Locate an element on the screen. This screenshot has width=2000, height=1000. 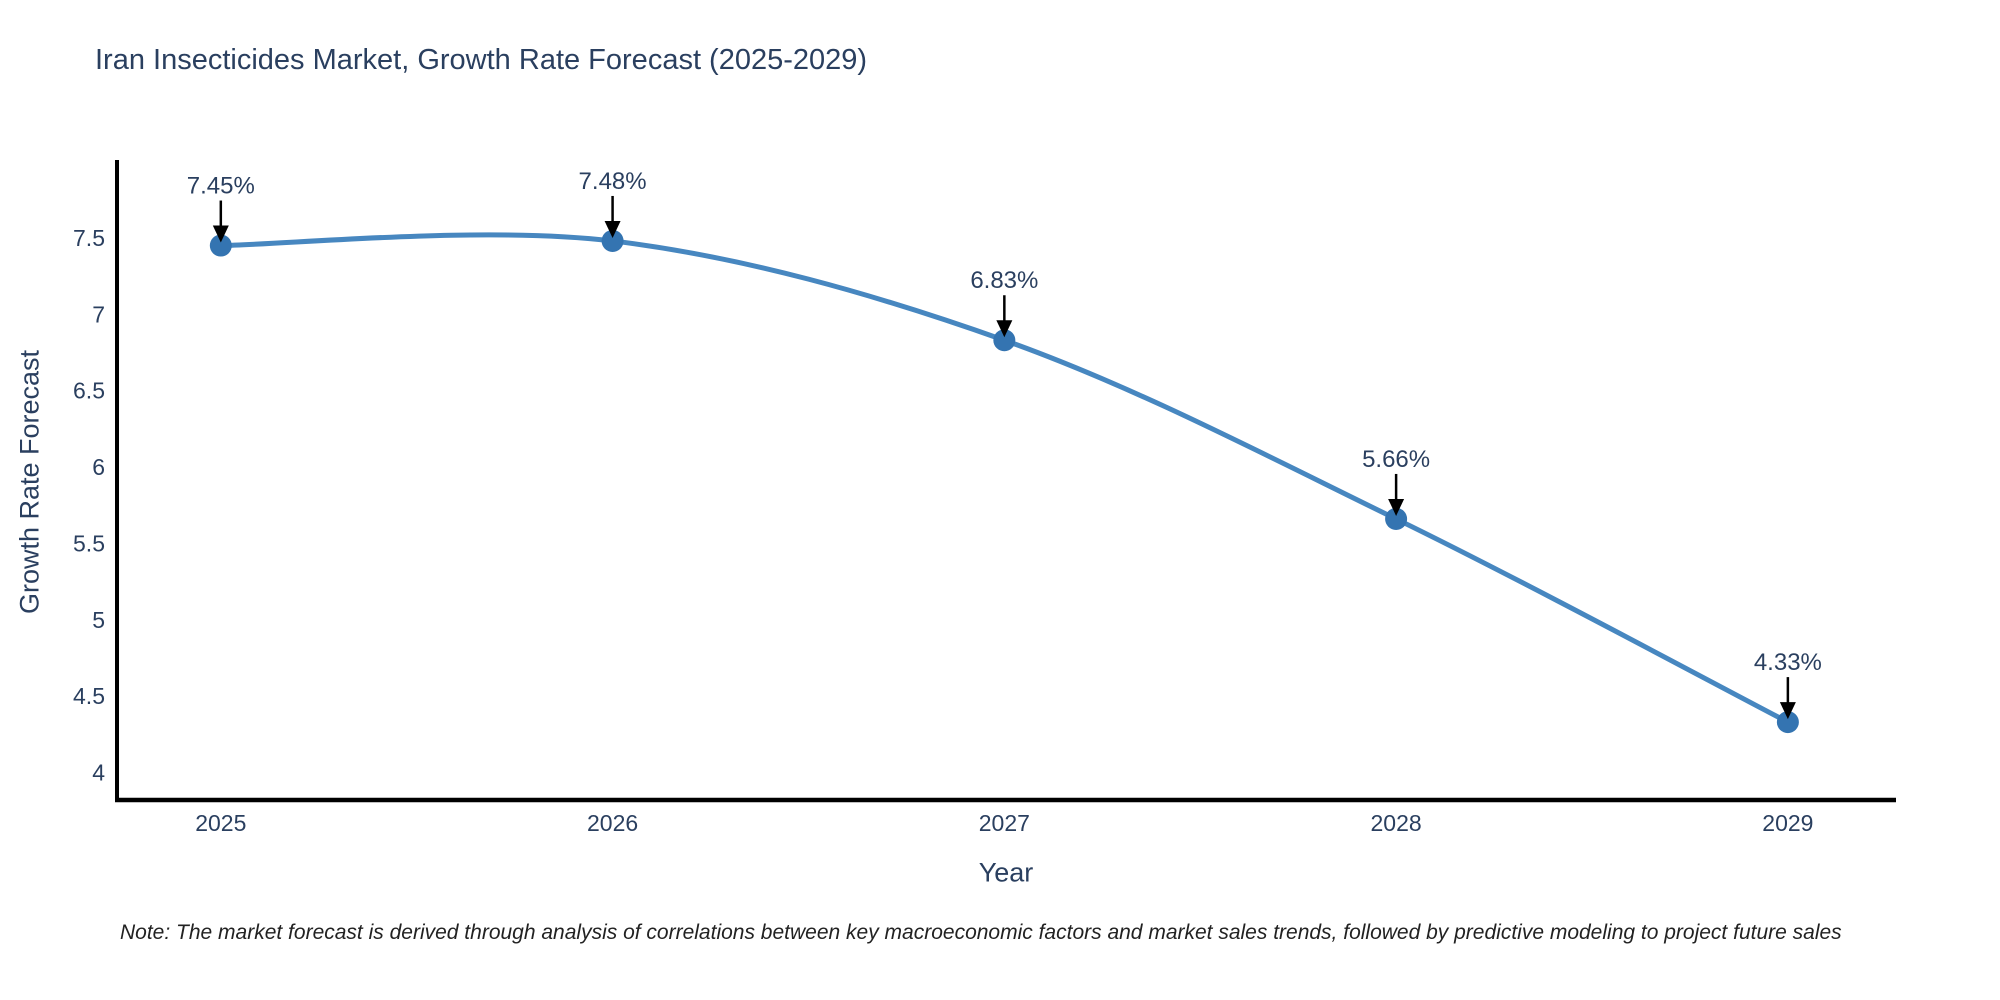
y-tick-label: 5.5 is located at coordinates (89, 543).